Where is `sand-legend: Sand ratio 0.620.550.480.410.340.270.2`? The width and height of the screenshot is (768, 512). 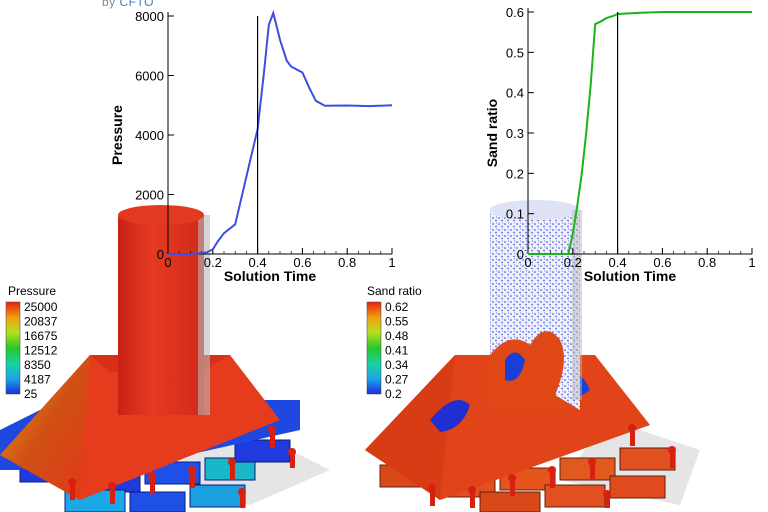 sand-legend: Sand ratio 0.620.550.480.410.340.270.2 is located at coordinates (394, 342).